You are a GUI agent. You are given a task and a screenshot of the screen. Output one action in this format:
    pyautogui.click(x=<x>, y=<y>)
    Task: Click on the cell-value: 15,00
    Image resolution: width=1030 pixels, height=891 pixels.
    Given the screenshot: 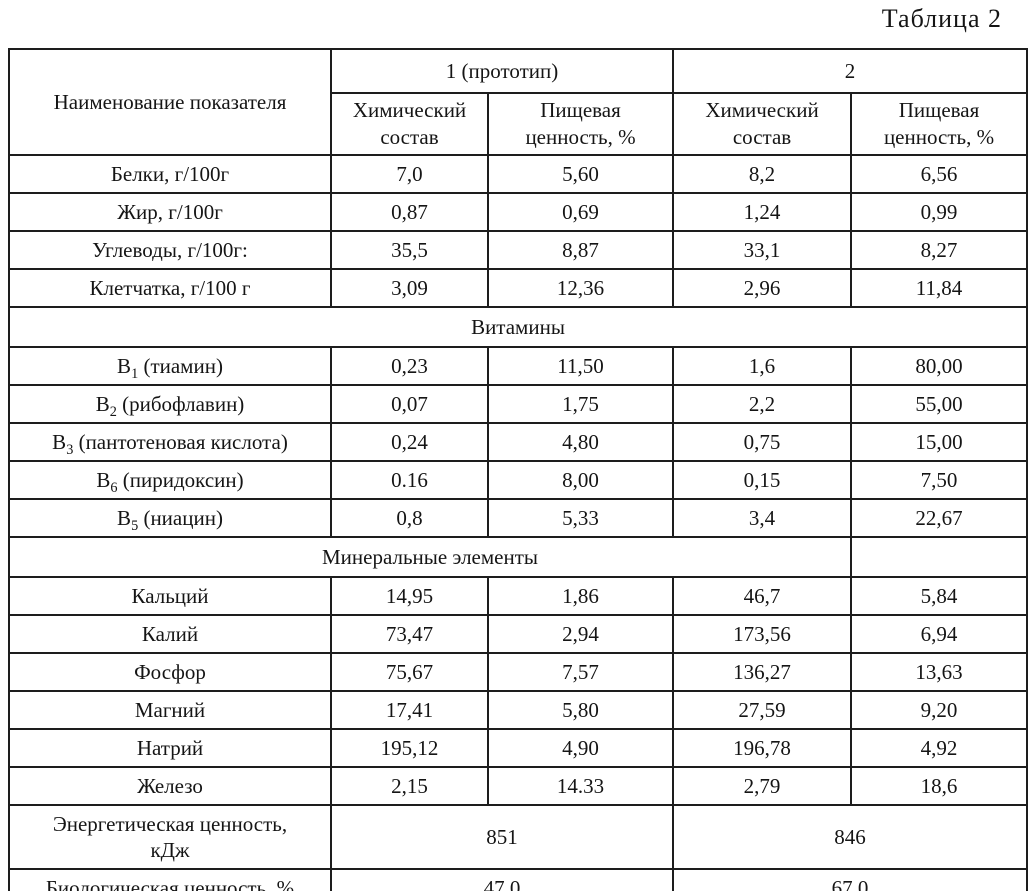 What is the action you would take?
    pyautogui.click(x=939, y=442)
    